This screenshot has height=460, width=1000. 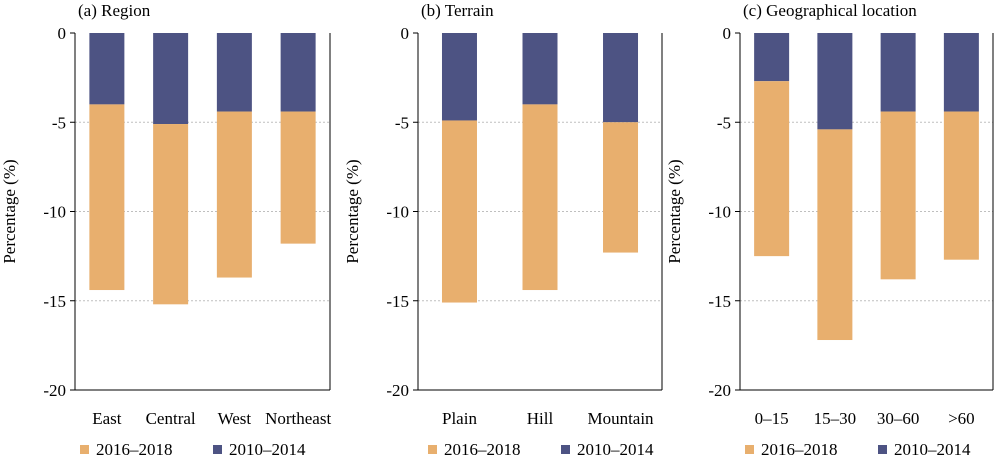 I want to click on panel-title: (b) Terrain, so click(x=457, y=10).